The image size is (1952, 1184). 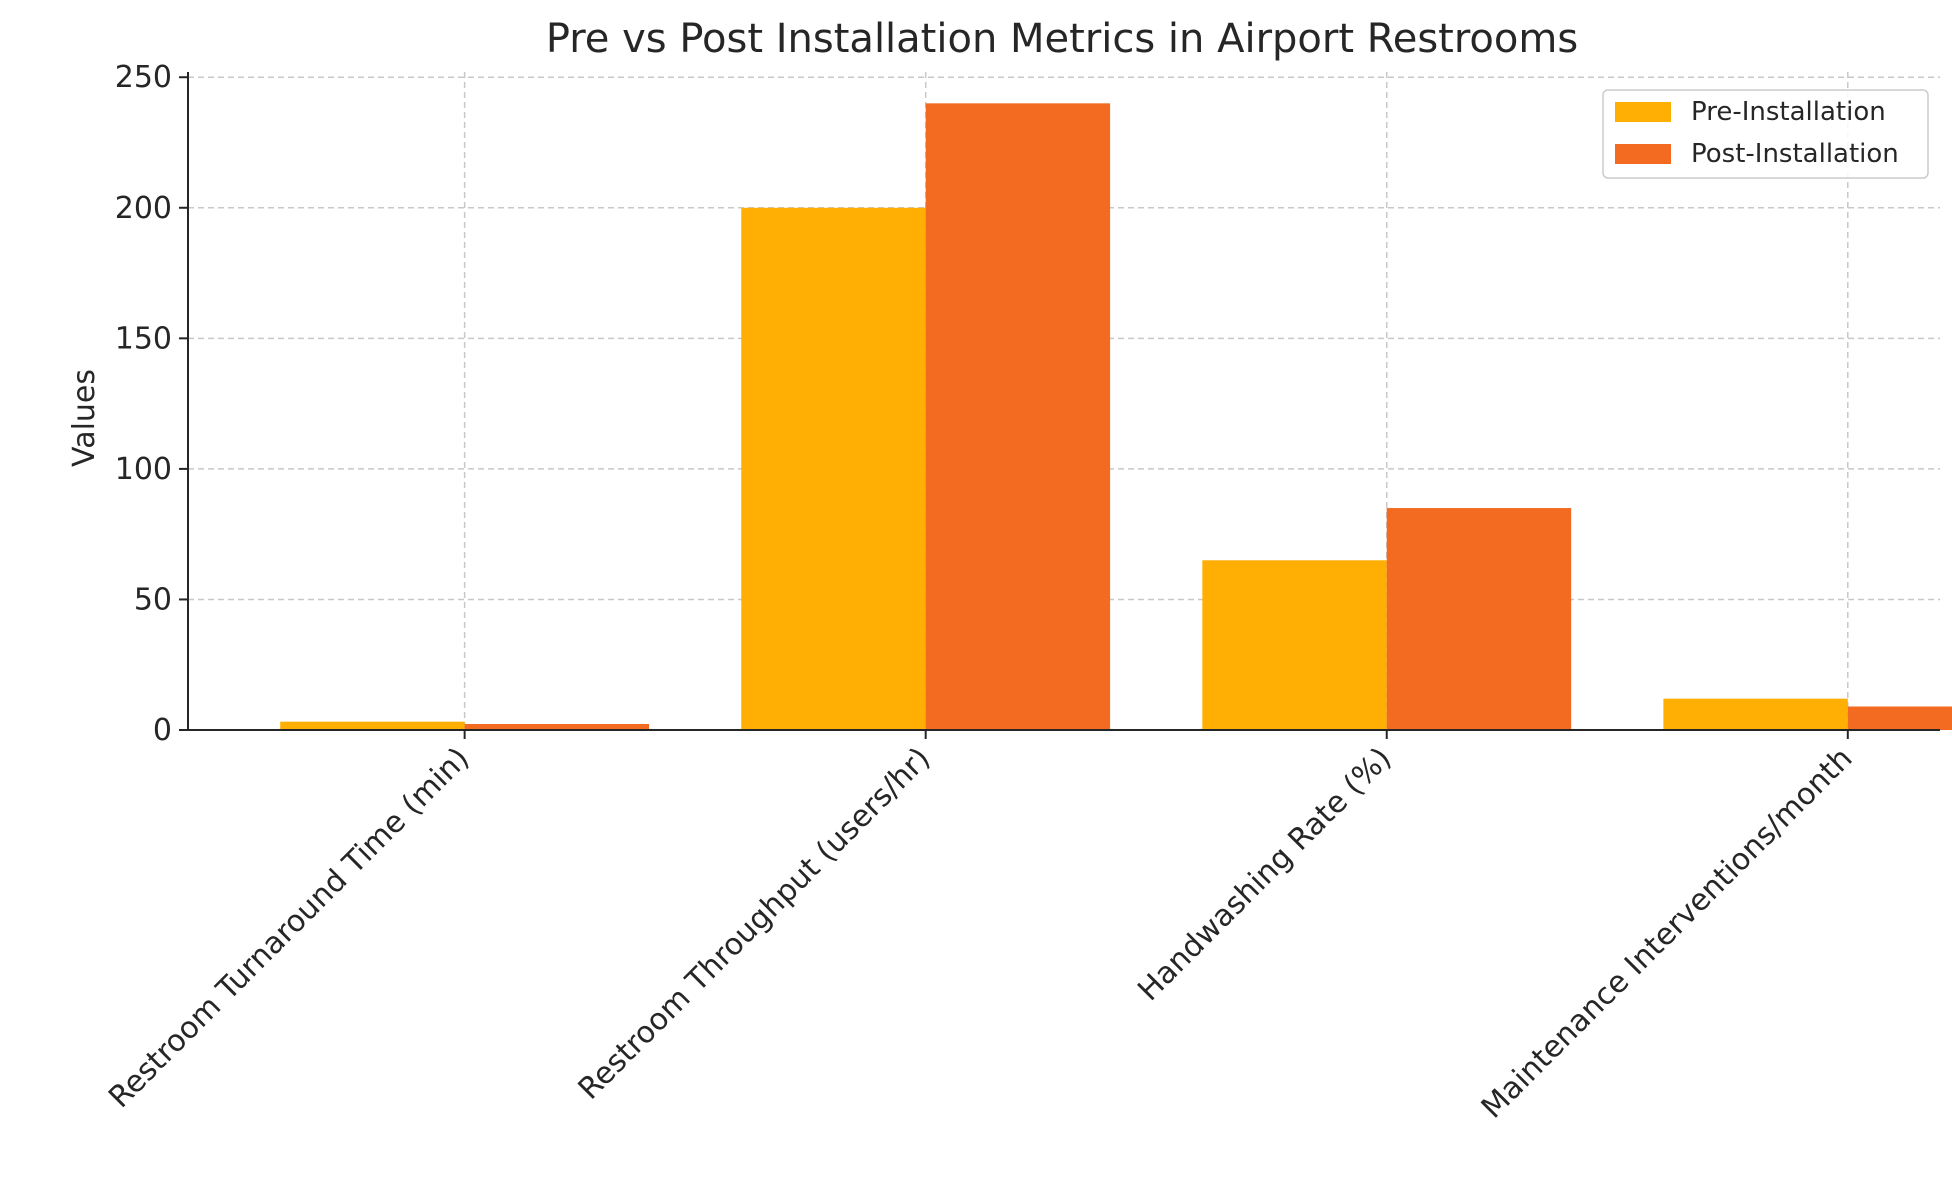 I want to click on y-tick-label: 250, so click(x=143, y=77).